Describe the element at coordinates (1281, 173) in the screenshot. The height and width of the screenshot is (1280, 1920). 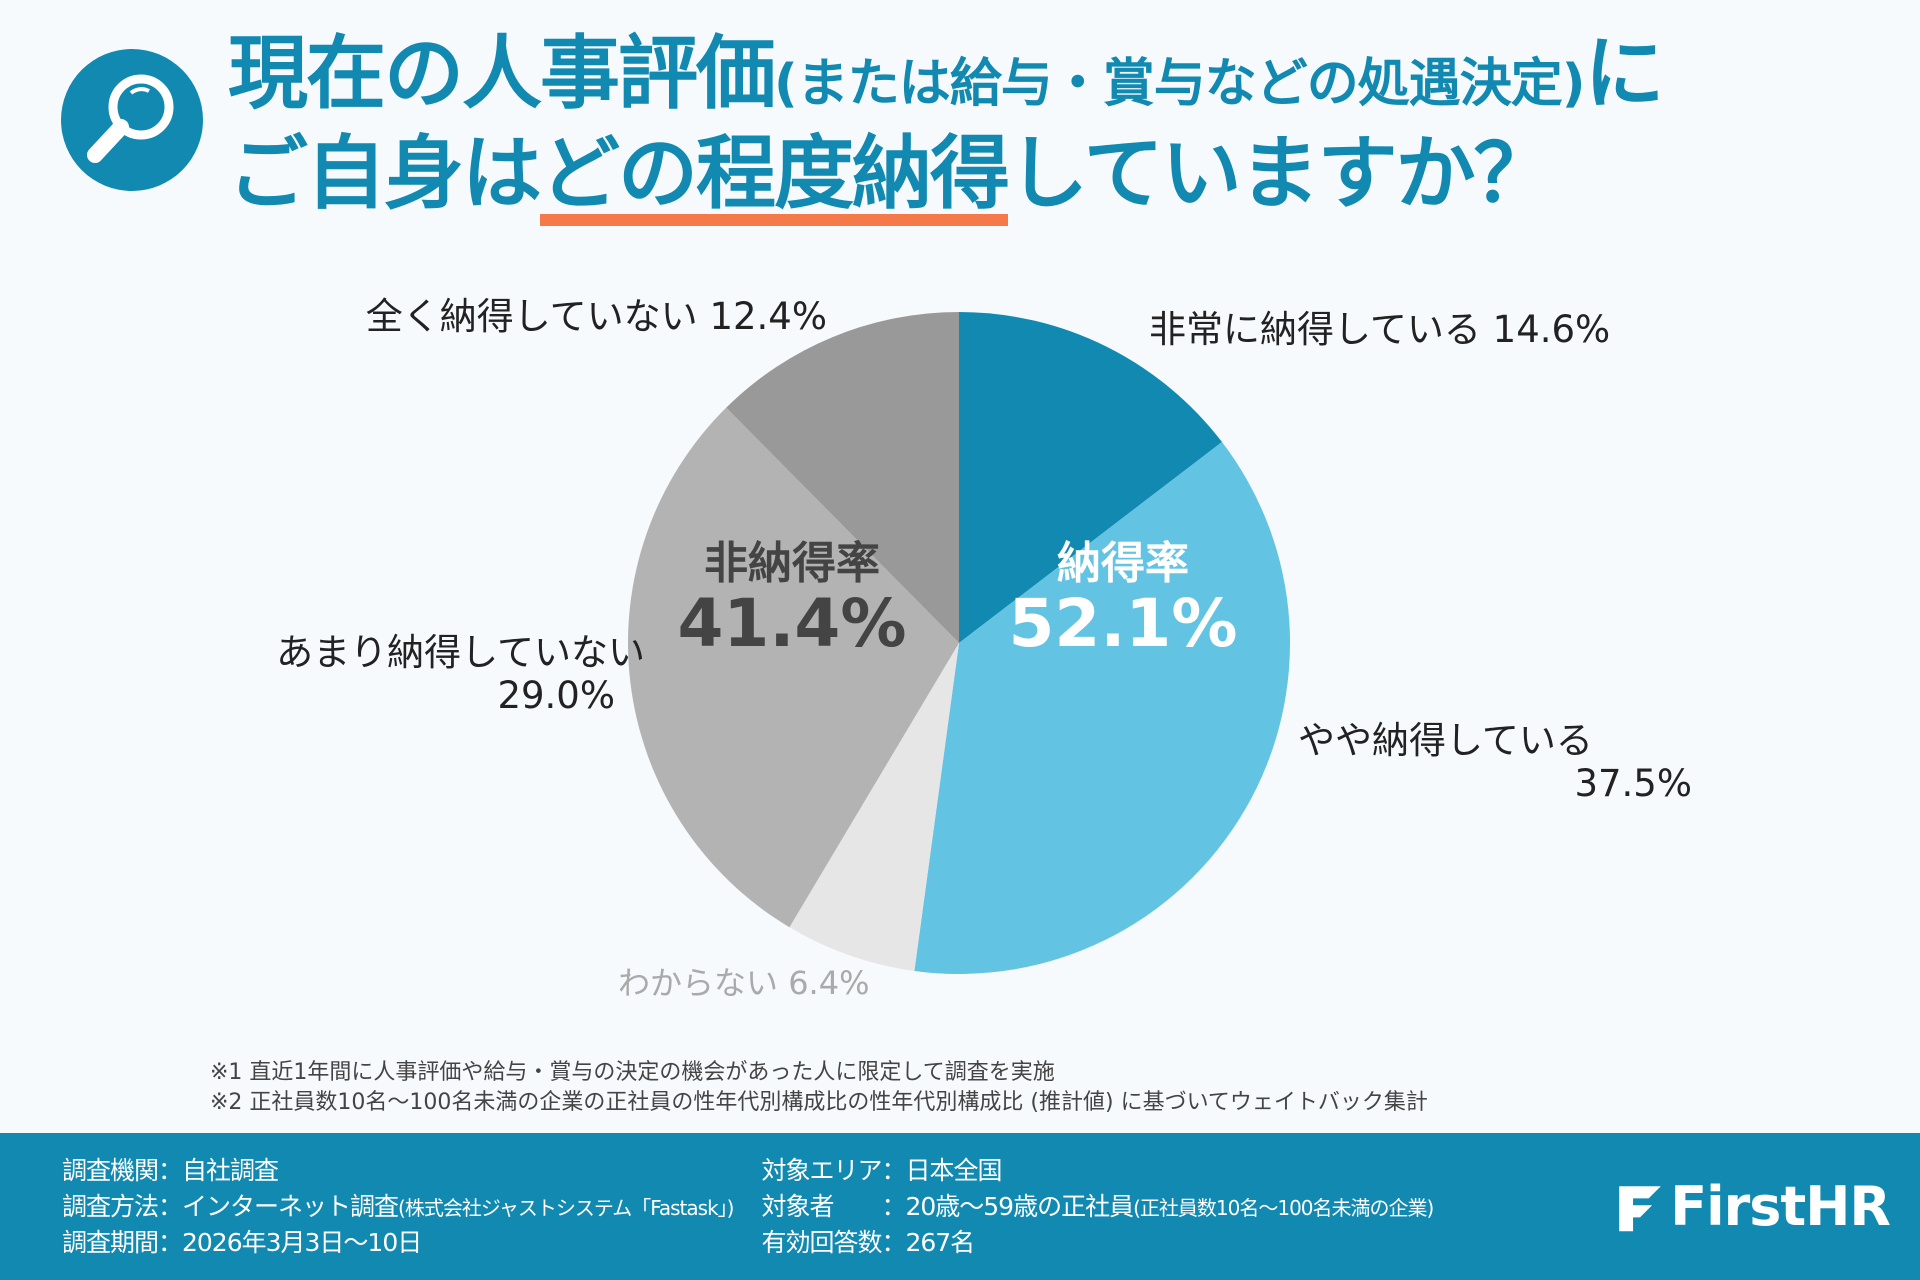
I see `title-end2: していますか？` at that location.